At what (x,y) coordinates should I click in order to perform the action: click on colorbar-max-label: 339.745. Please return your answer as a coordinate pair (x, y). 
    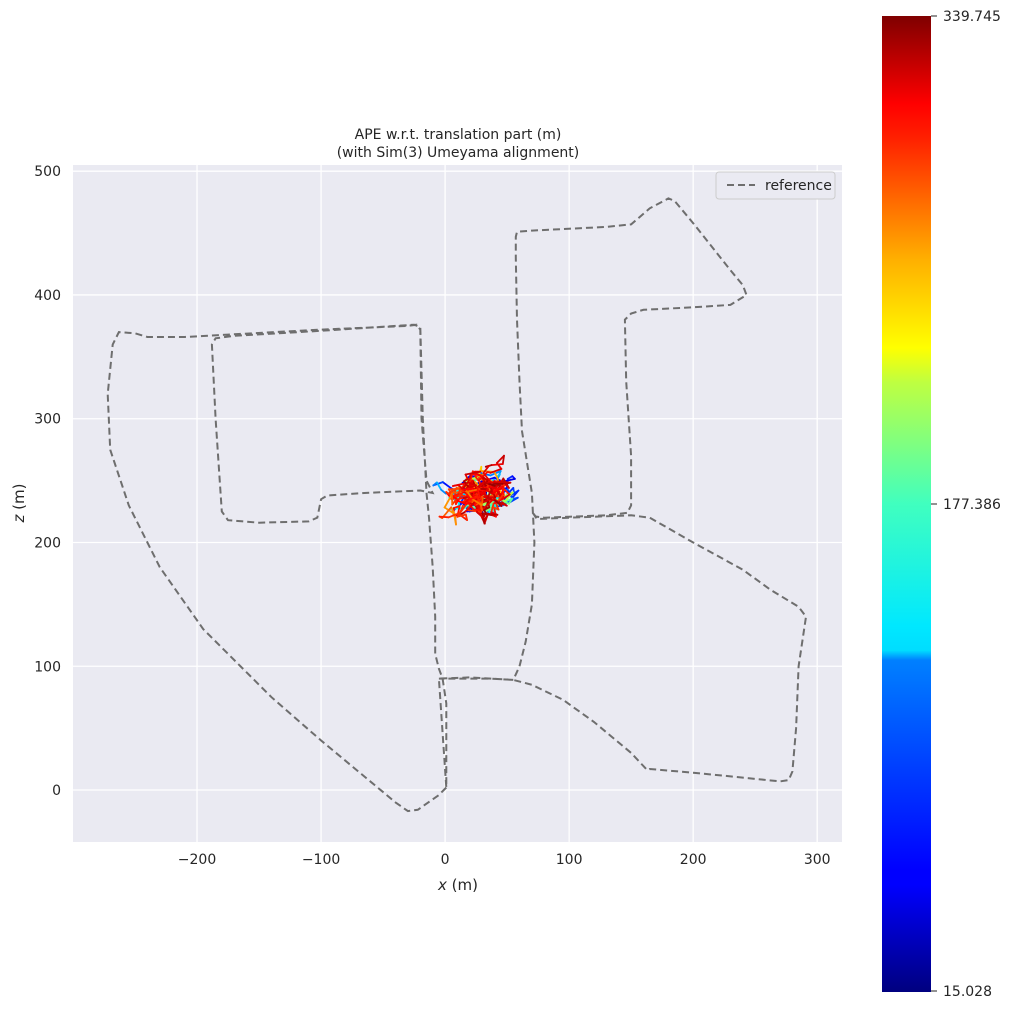
    Looking at the image, I should click on (972, 17).